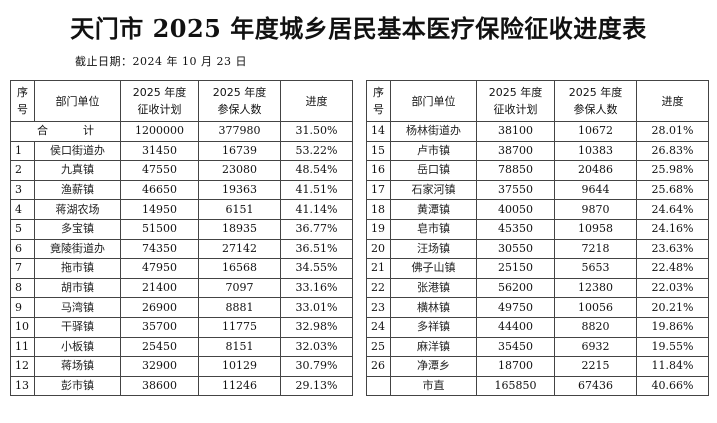 Image resolution: width=717 pixels, height=423 pixels. I want to click on row-number: 22, so click(378, 288).